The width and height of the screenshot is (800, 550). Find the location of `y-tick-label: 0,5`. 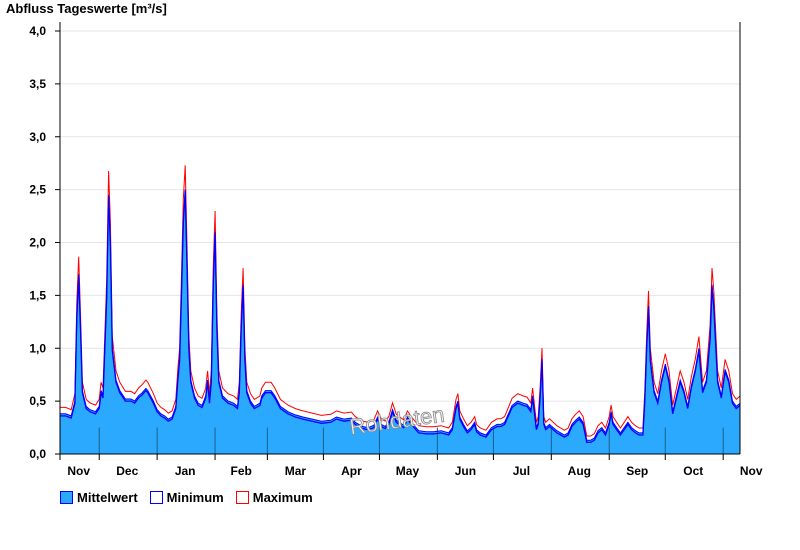

y-tick-label: 0,5 is located at coordinates (37, 401).